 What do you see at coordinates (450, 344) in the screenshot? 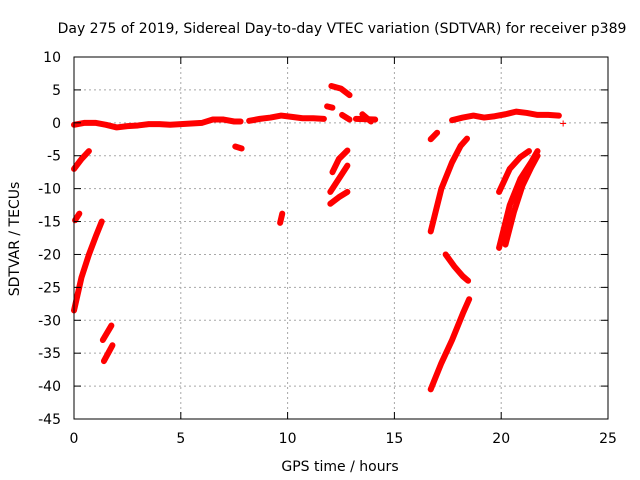
I see `series-seg-s` at bounding box center [450, 344].